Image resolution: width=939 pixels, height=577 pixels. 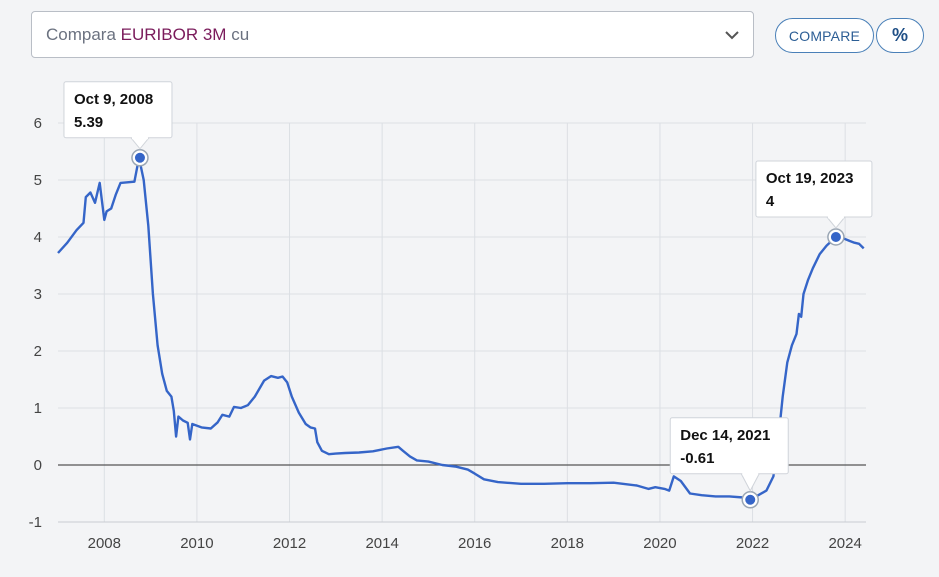 I want to click on tooltip: Oct 19, 2023 4, so click(x=814, y=194).